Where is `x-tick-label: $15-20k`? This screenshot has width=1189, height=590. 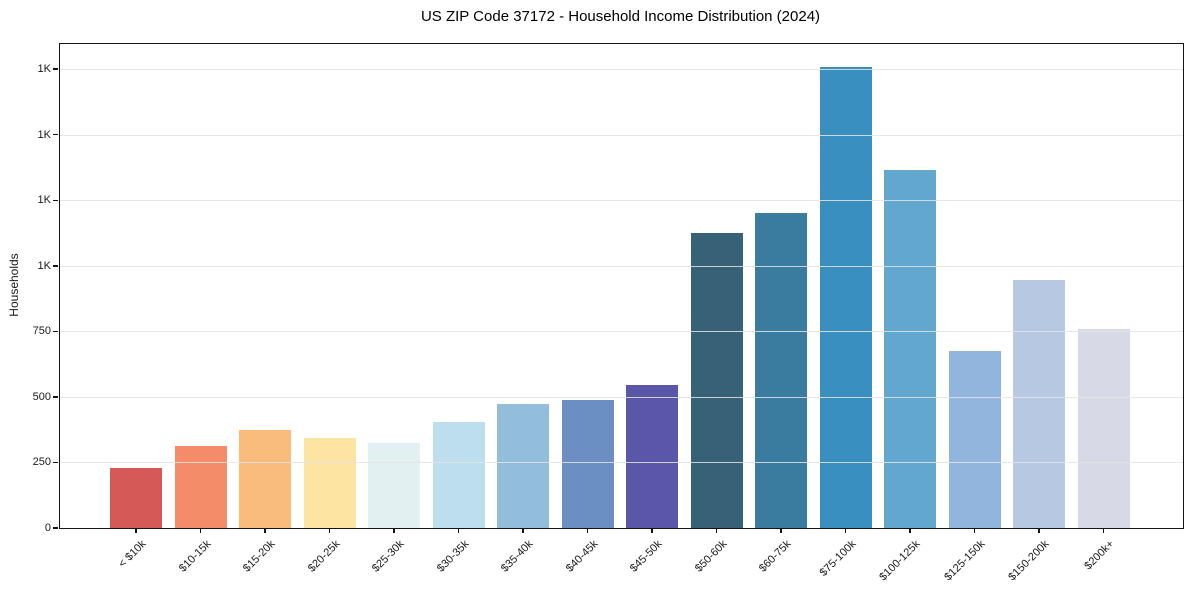 x-tick-label: $15-20k is located at coordinates (259, 556).